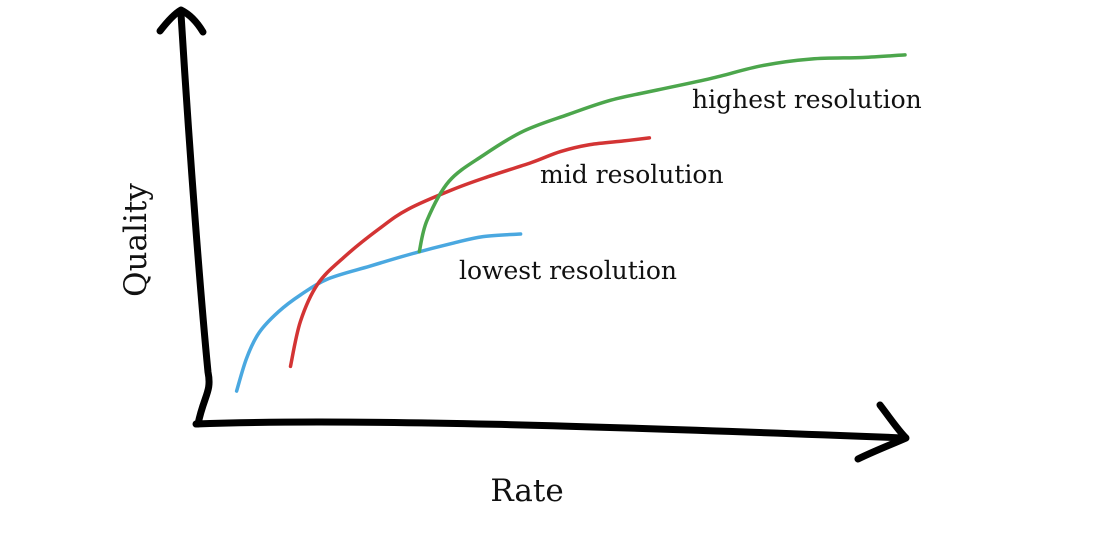 This screenshot has height=534, width=1114. I want to click on annotation-highest-resolution: highest resolution, so click(807, 99).